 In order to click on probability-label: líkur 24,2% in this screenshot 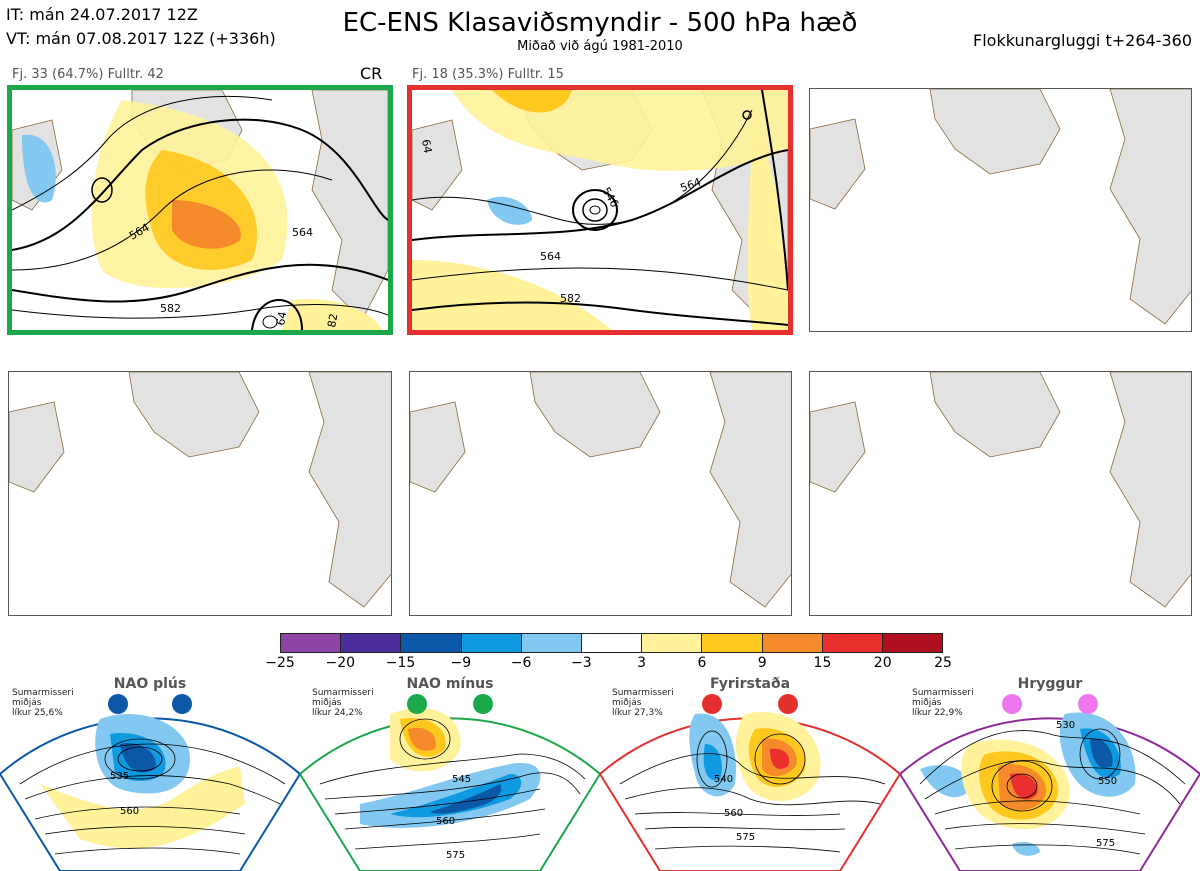, I will do `click(337, 713)`.